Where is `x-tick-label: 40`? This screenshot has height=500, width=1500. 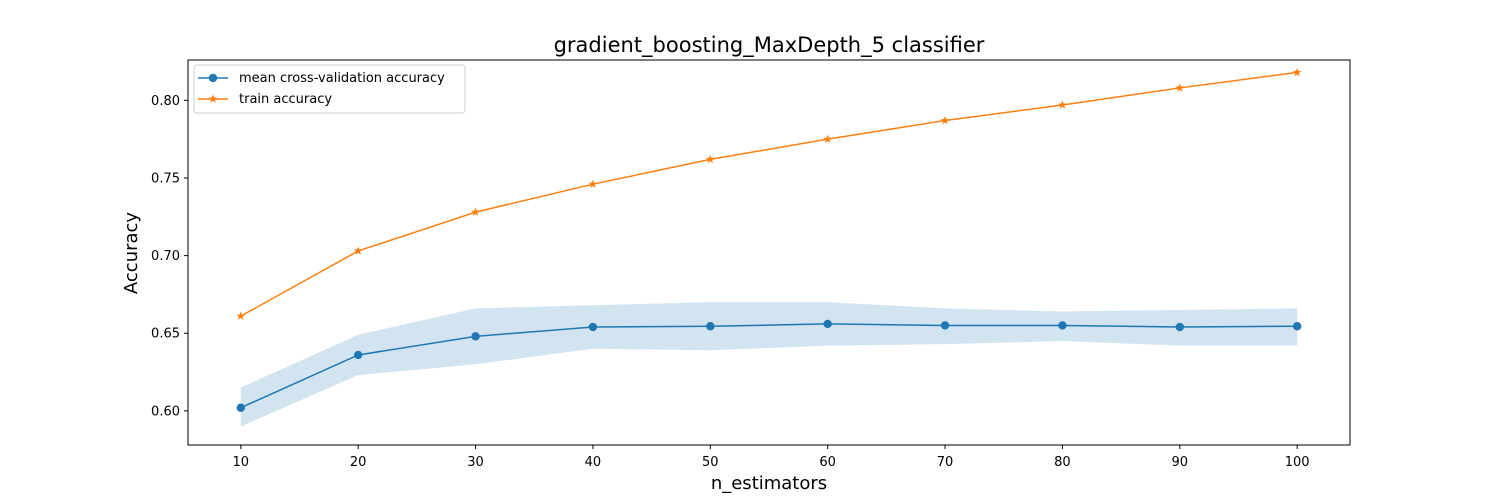 x-tick-label: 40 is located at coordinates (593, 462).